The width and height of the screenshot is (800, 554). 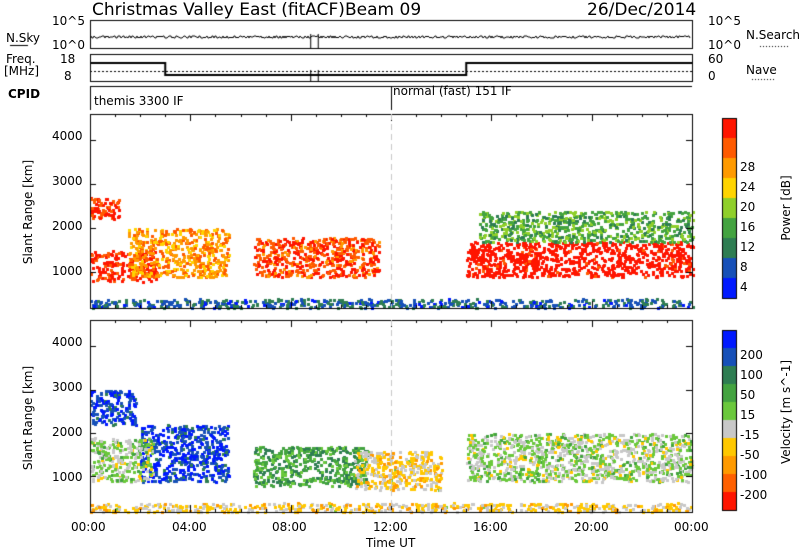 I want to click on velocity-tick-200: 200, so click(x=751, y=355).